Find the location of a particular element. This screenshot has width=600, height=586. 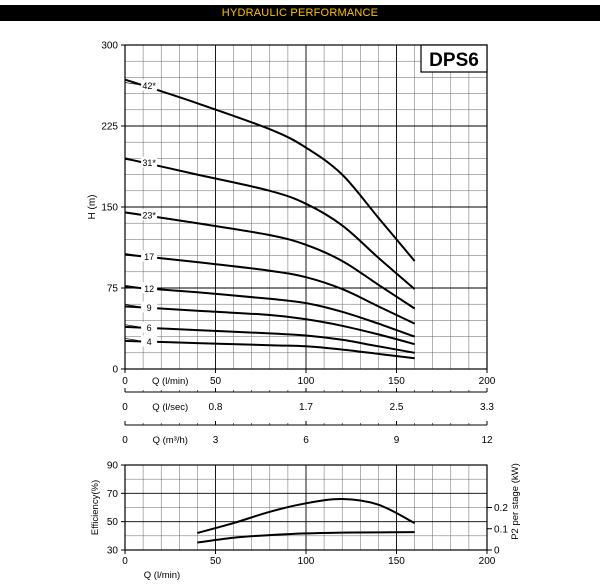

scale-tick-label: 0.8 is located at coordinates (216, 407).